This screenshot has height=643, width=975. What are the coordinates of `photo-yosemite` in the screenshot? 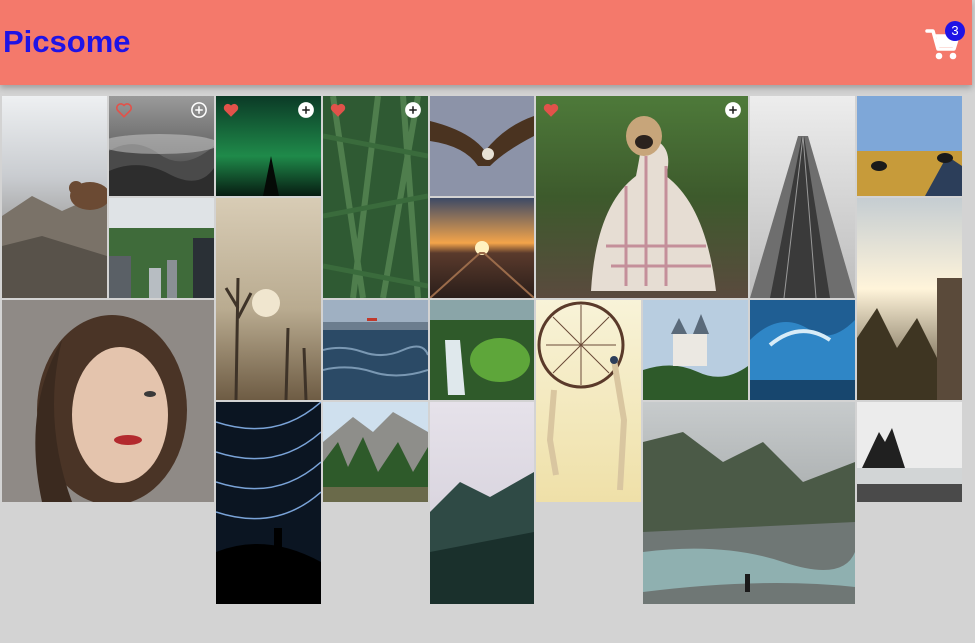 It's located at (375, 452).